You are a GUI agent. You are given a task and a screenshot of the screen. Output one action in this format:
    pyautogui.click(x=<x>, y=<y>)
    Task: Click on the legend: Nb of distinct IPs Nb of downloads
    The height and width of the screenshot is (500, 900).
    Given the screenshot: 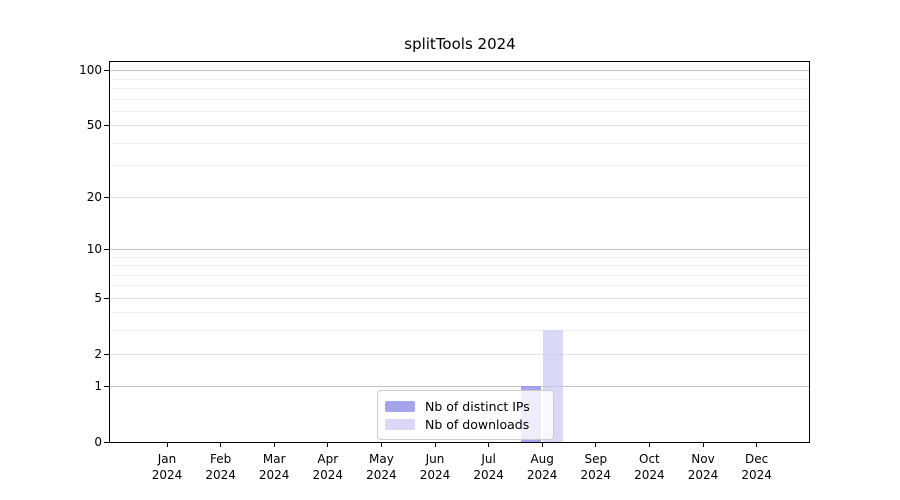 What is the action you would take?
    pyautogui.click(x=465, y=415)
    